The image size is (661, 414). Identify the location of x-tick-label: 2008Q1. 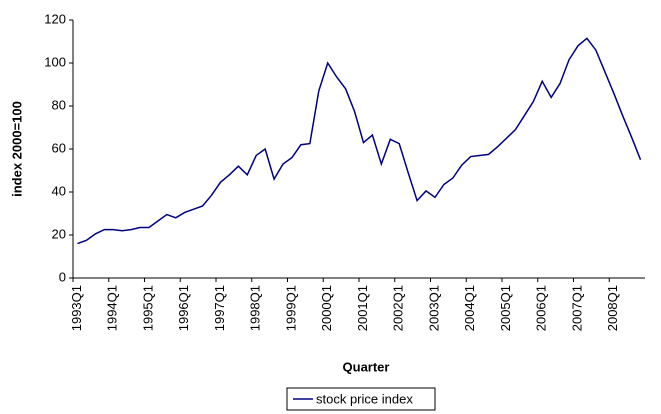
(612, 308).